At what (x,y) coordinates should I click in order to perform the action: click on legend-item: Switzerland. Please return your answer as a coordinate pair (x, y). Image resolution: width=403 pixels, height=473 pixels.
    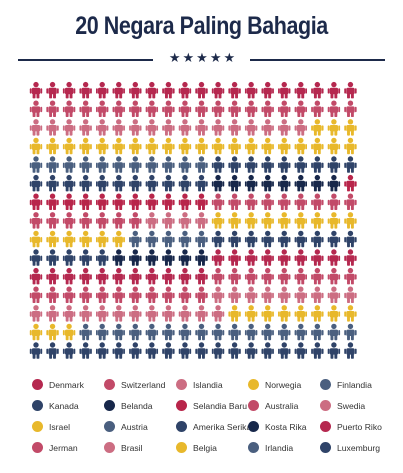
    Looking at the image, I should click on (136, 384).